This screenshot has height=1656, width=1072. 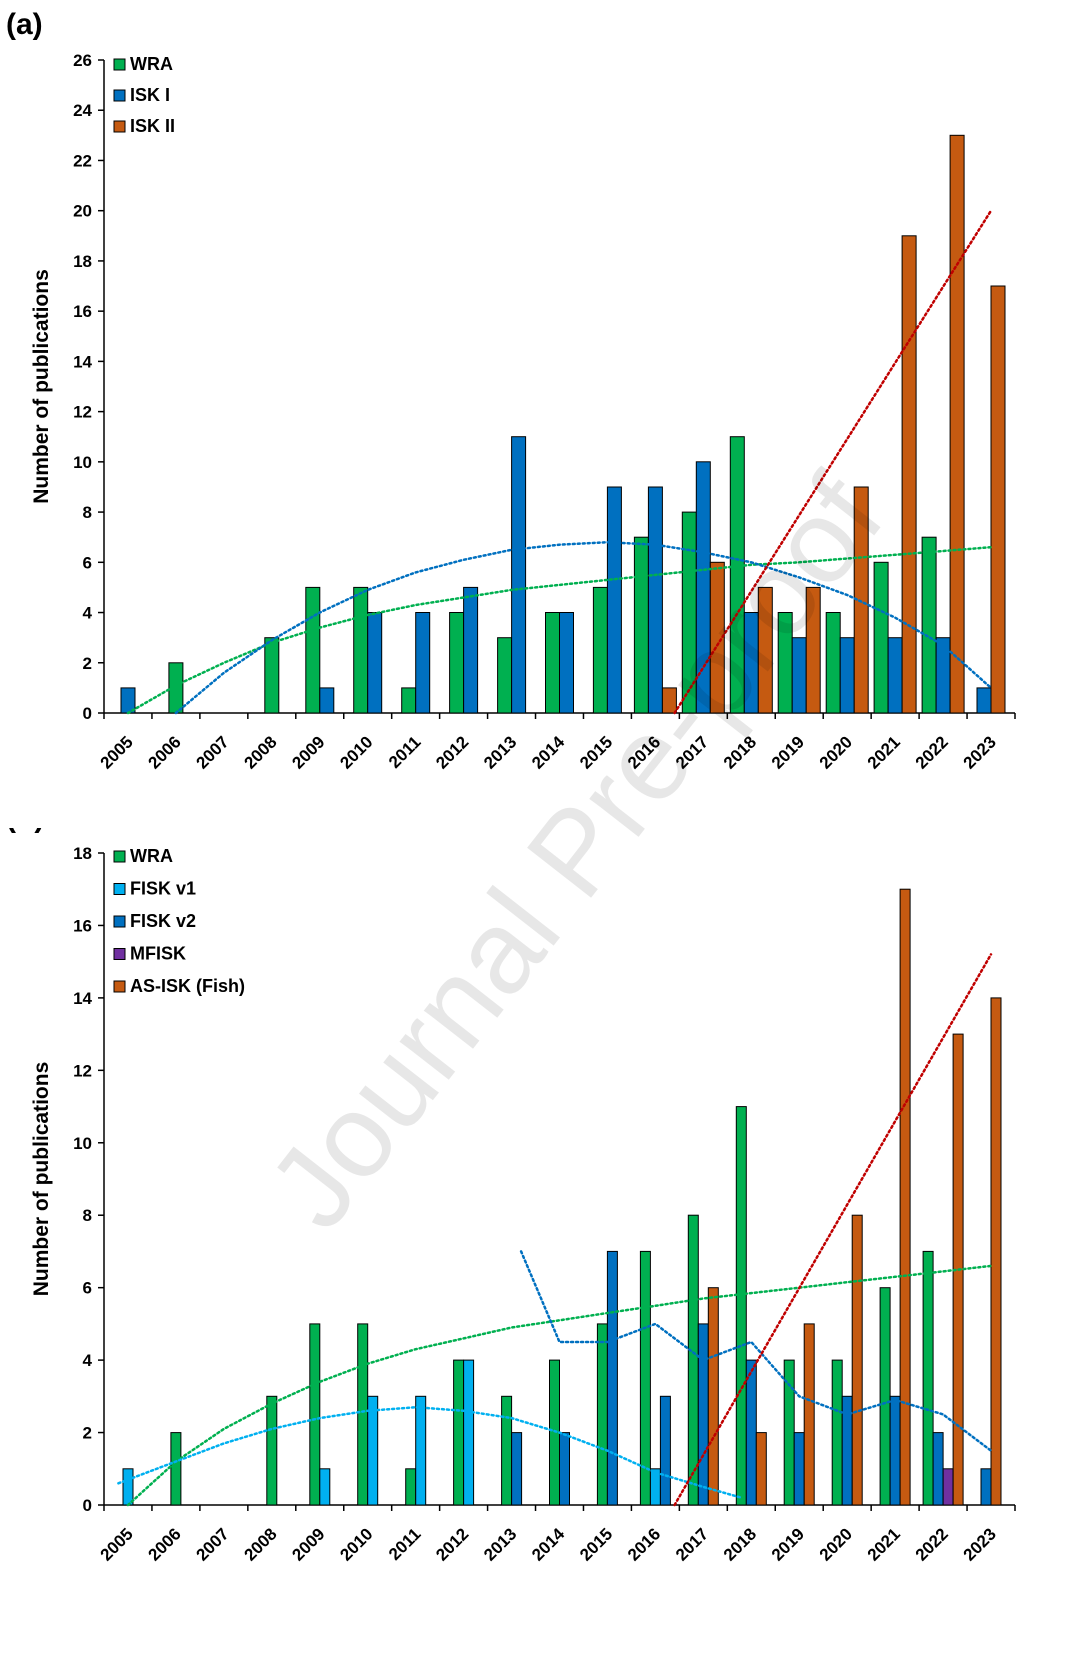 What do you see at coordinates (614, 600) in the screenshot?
I see `bar-isk-i-2015` at bounding box center [614, 600].